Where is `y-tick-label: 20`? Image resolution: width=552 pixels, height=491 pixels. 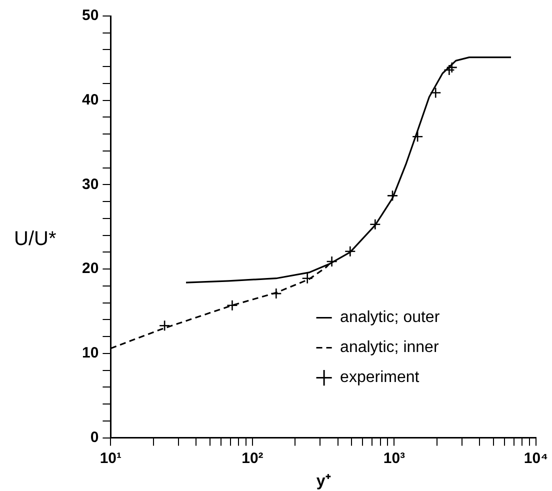 y-tick-label: 20 is located at coordinates (90, 269).